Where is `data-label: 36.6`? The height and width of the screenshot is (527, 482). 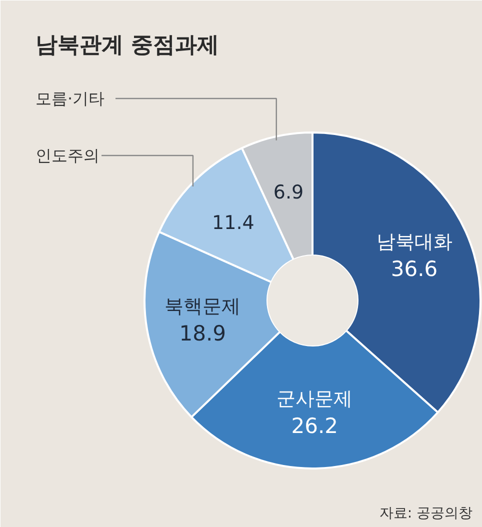 data-label: 36.6 is located at coordinates (414, 268).